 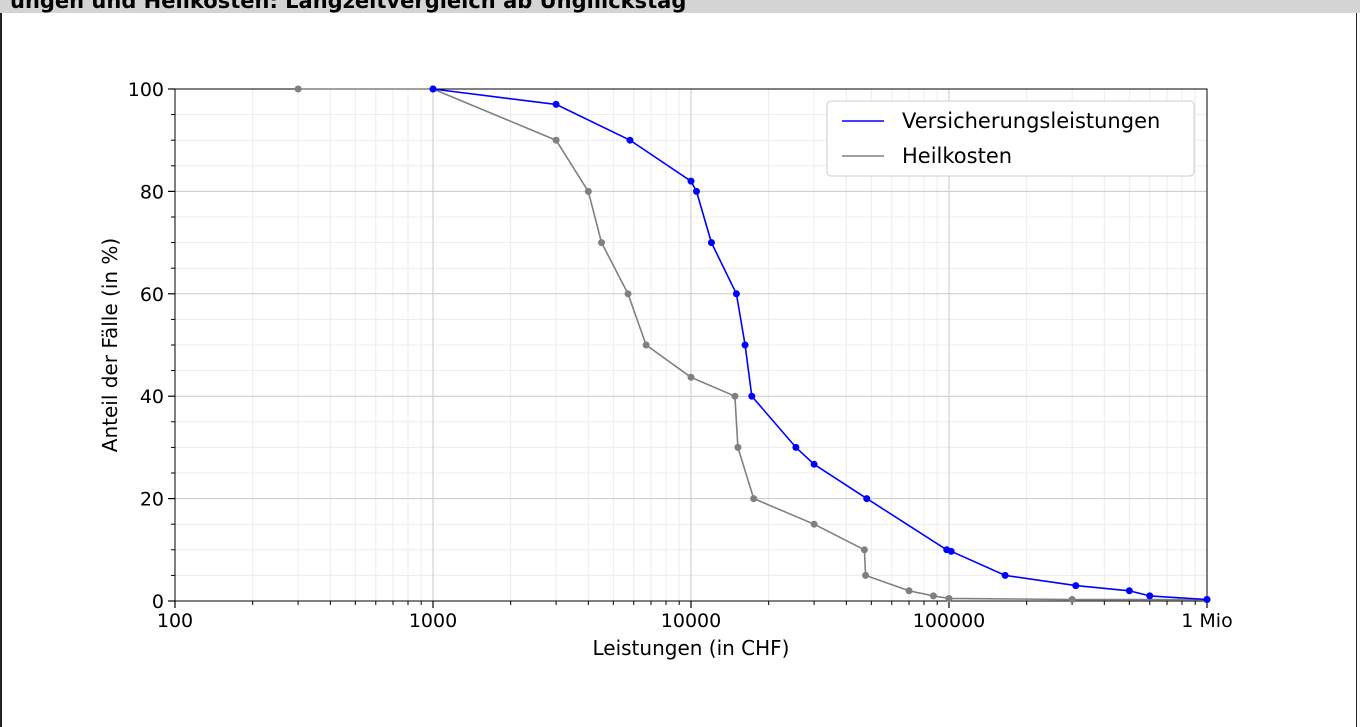 I want to click on y-tick-label: 60, so click(x=152, y=295).